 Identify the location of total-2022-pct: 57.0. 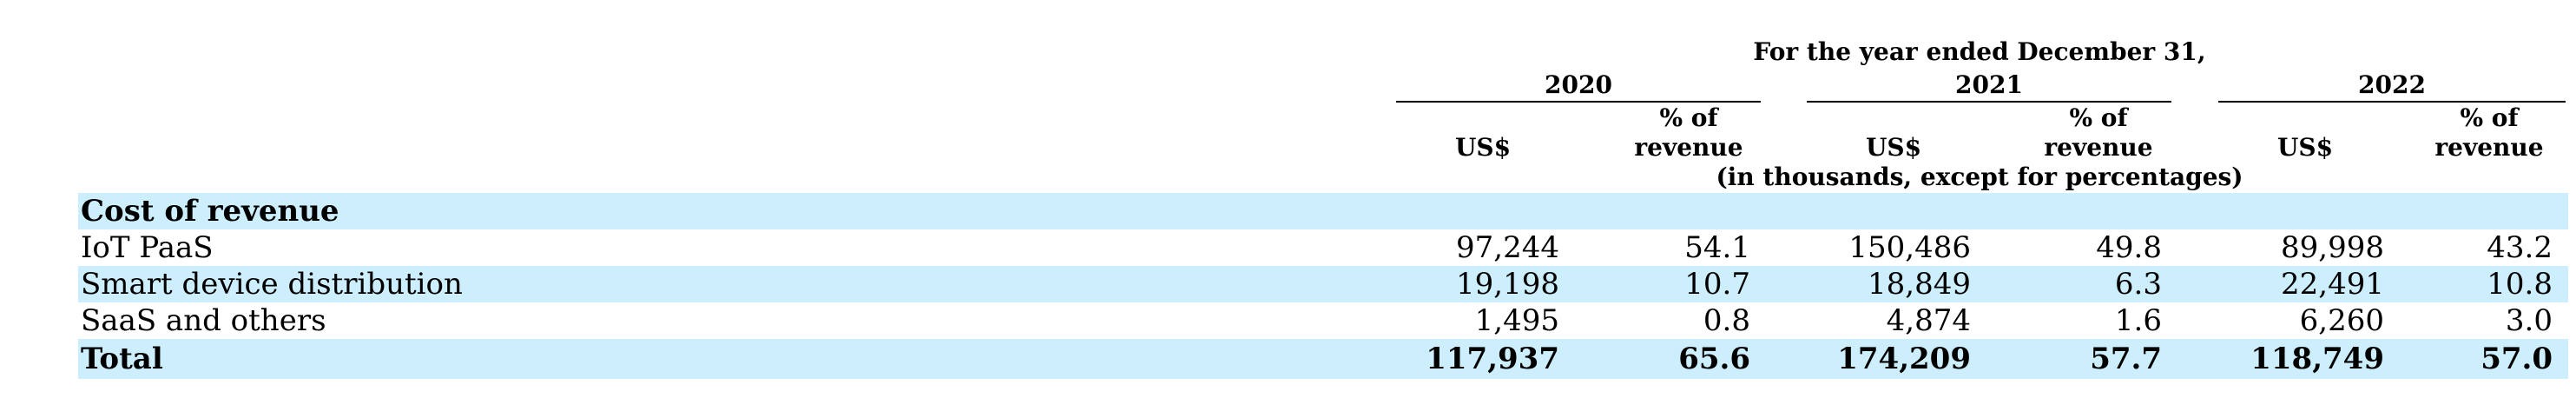
(2516, 359).